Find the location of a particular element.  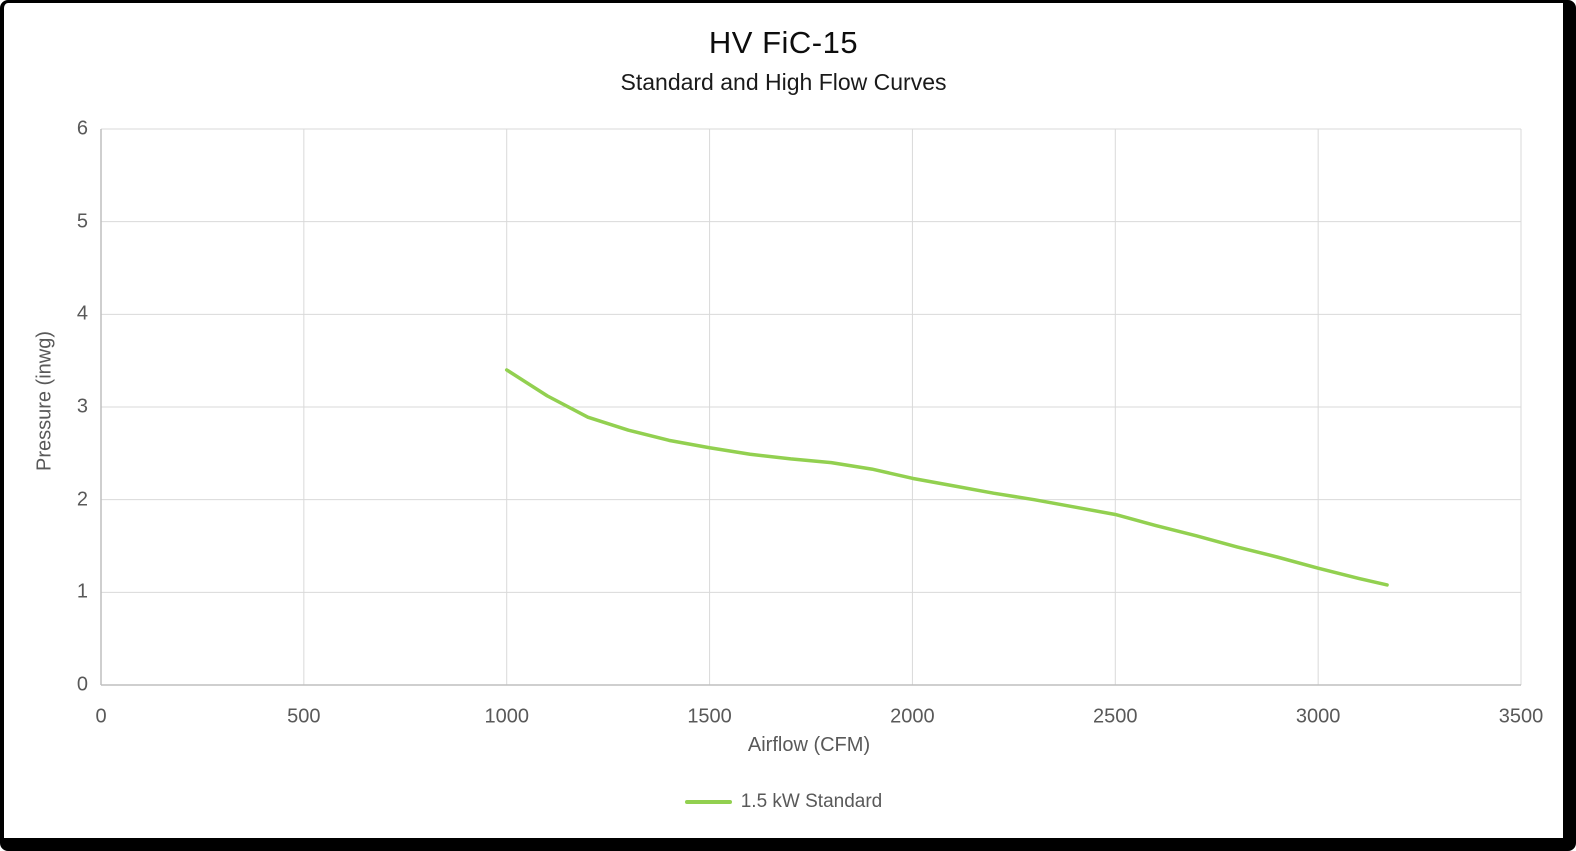

x-tick-label: 1000 is located at coordinates (506, 716).